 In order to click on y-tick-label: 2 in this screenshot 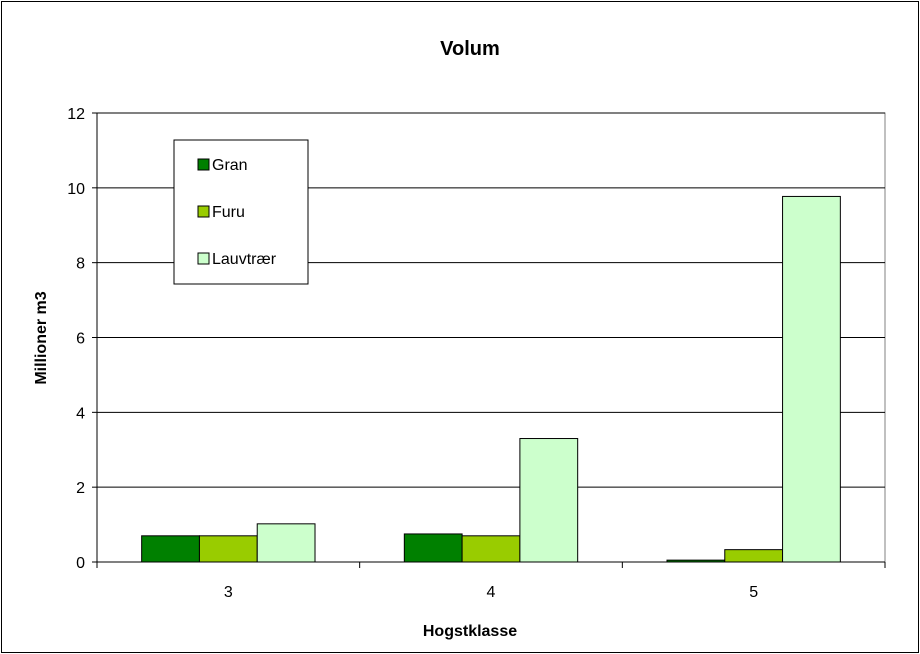, I will do `click(80, 488)`.